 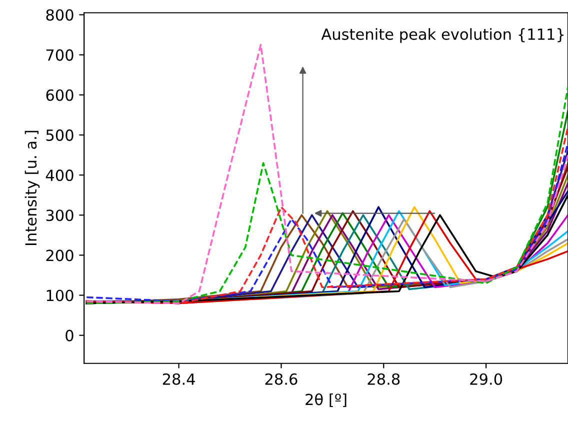 What do you see at coordinates (442, 35) in the screenshot?
I see `annotation: Austenite peak evolution {111}` at bounding box center [442, 35].